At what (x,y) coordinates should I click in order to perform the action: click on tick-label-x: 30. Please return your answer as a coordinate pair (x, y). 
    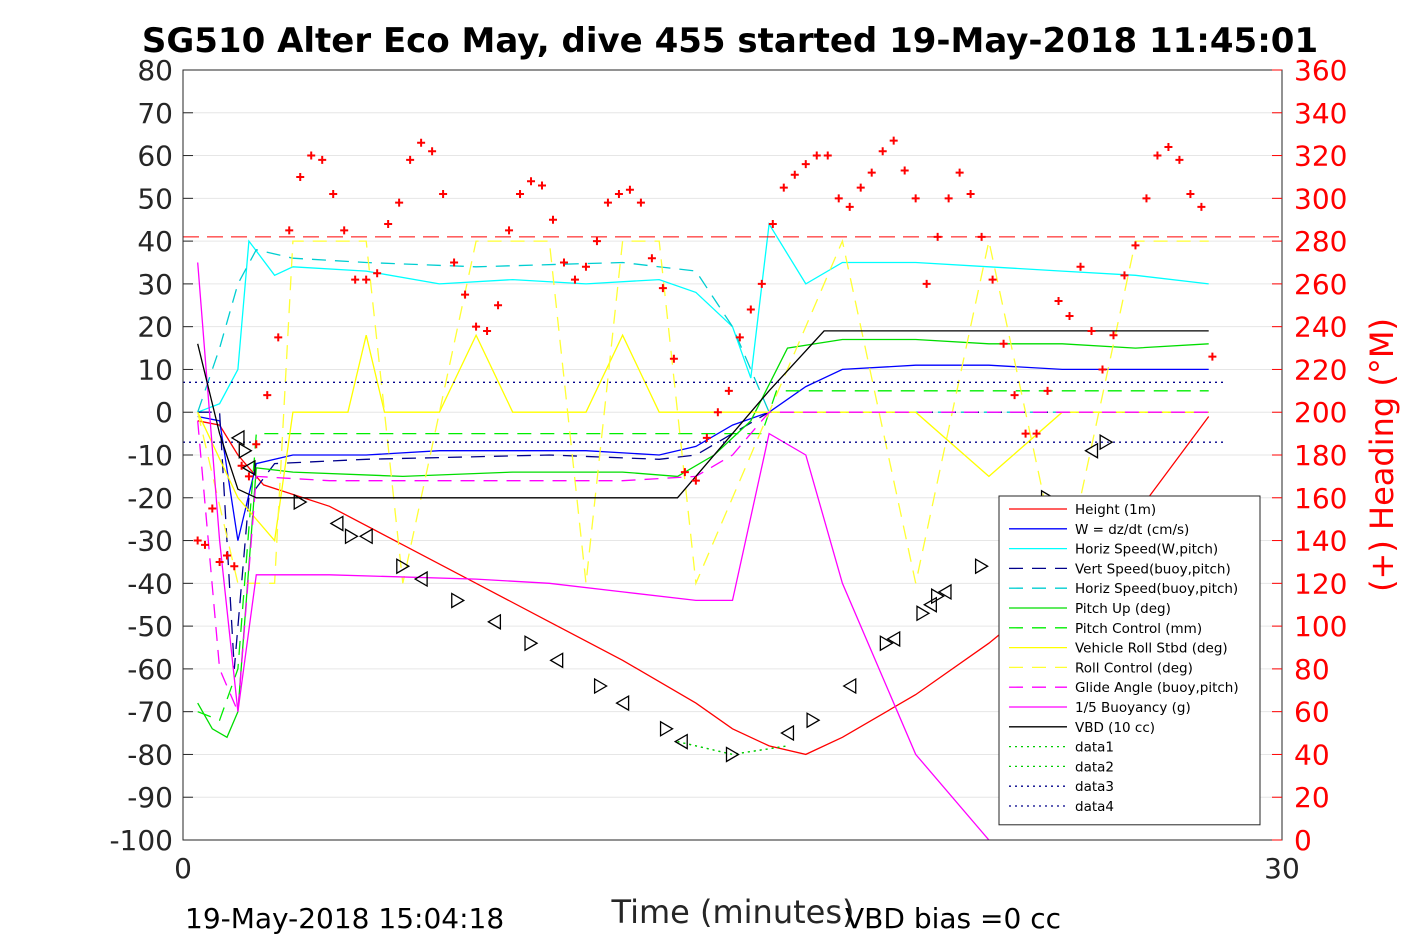
    Looking at the image, I should click on (1282, 868).